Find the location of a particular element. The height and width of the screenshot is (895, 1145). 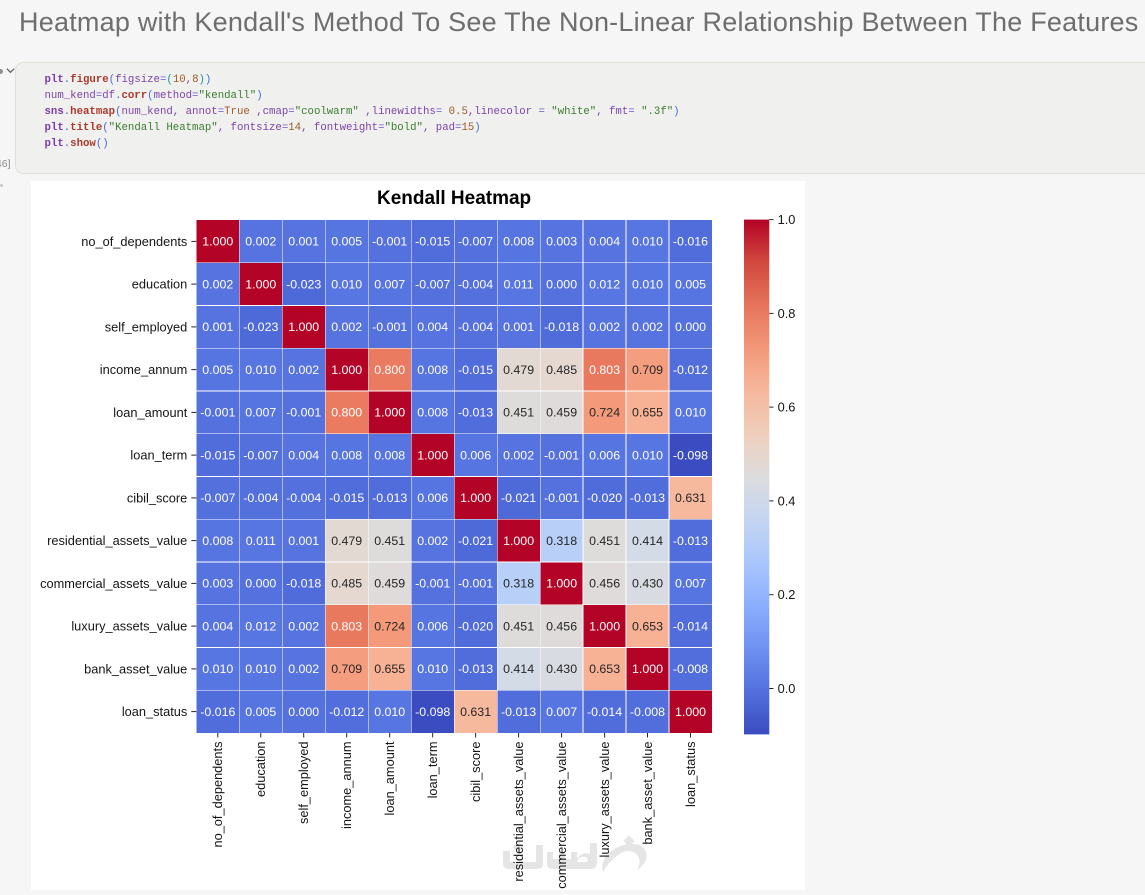

svg-text: -0.023 is located at coordinates (303, 284).